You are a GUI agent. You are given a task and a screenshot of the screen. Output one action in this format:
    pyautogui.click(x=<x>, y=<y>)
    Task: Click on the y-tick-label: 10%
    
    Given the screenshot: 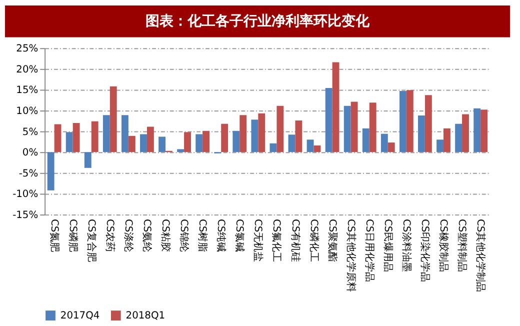 What is the action you would take?
    pyautogui.click(x=27, y=111)
    